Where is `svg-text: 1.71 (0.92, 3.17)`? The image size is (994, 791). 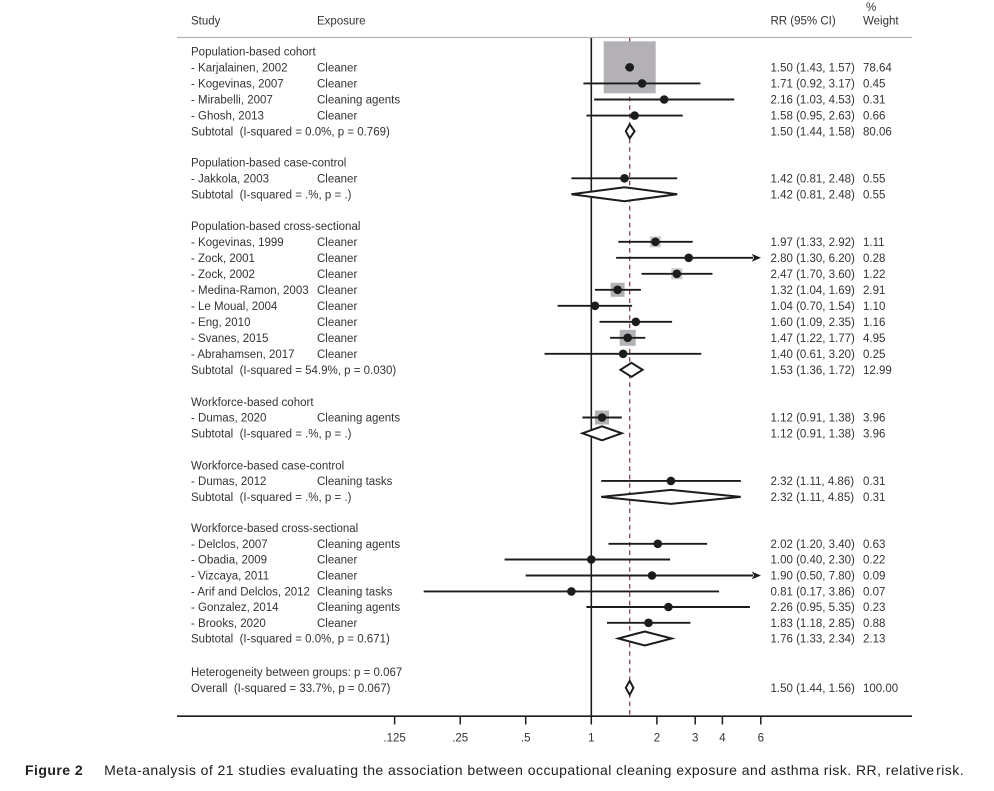 svg-text: 1.71 (0.92, 3.17) is located at coordinates (813, 85).